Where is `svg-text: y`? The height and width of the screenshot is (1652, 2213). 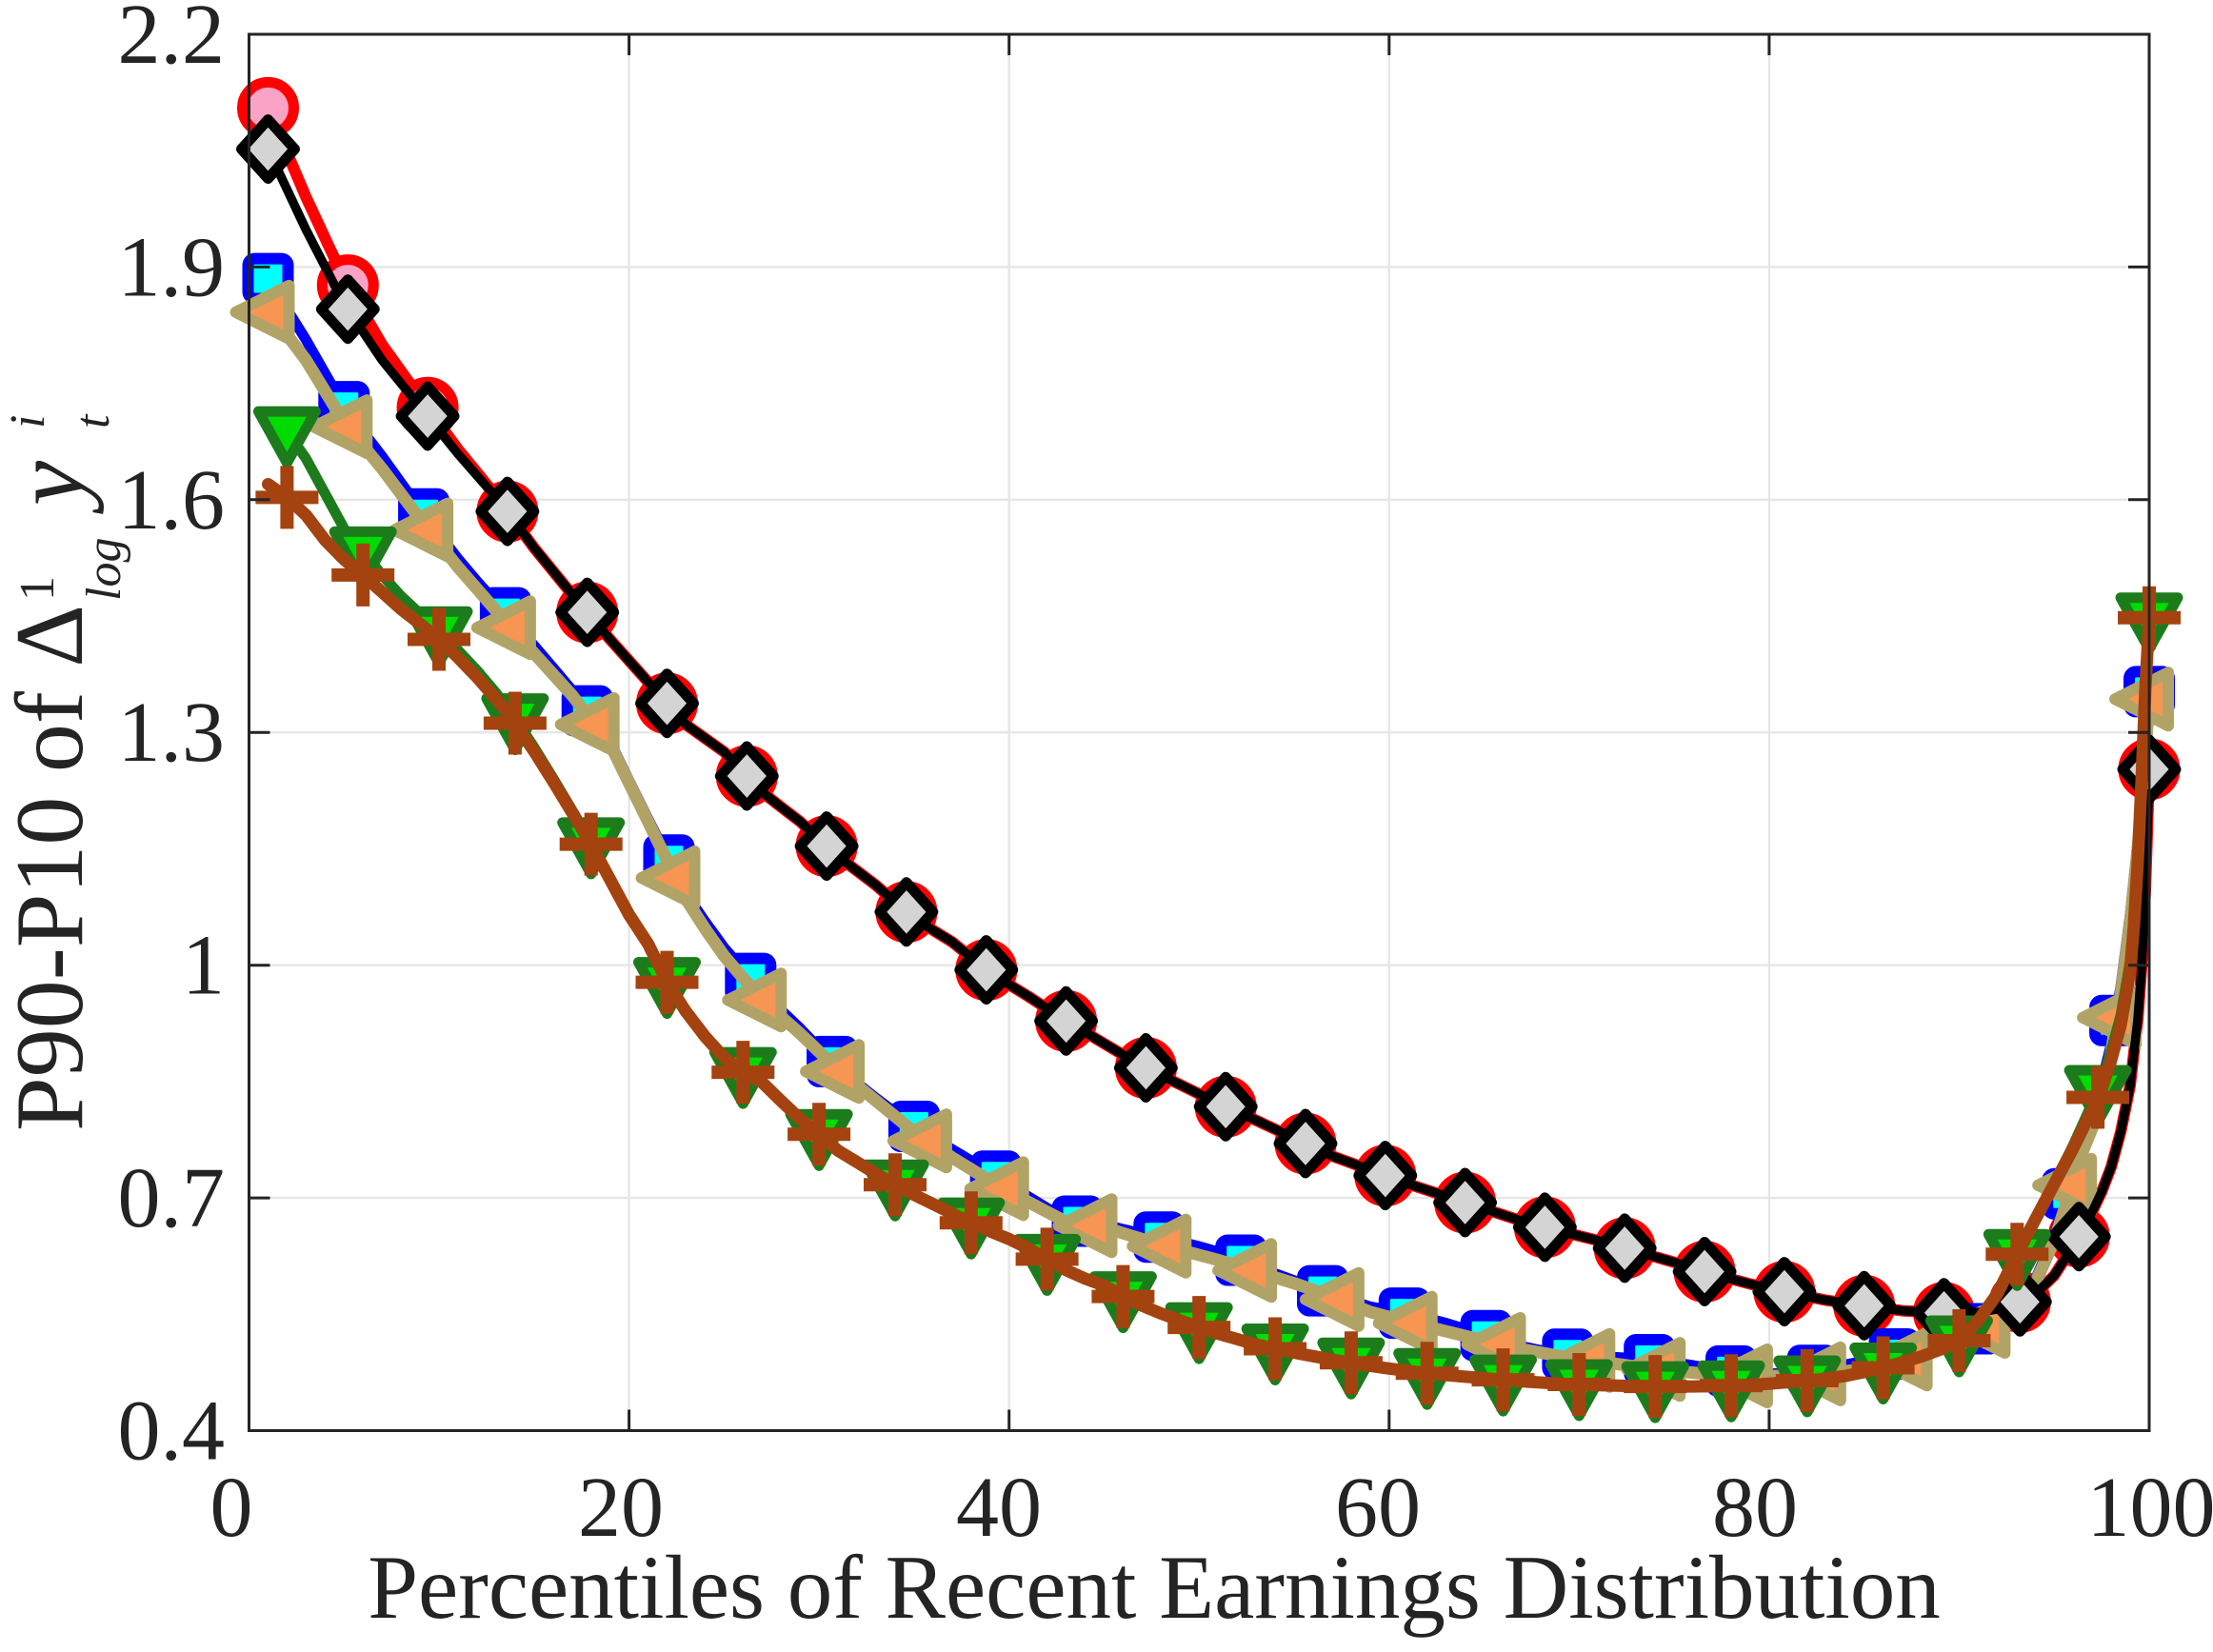
svg-text: y is located at coordinates (52, 487).